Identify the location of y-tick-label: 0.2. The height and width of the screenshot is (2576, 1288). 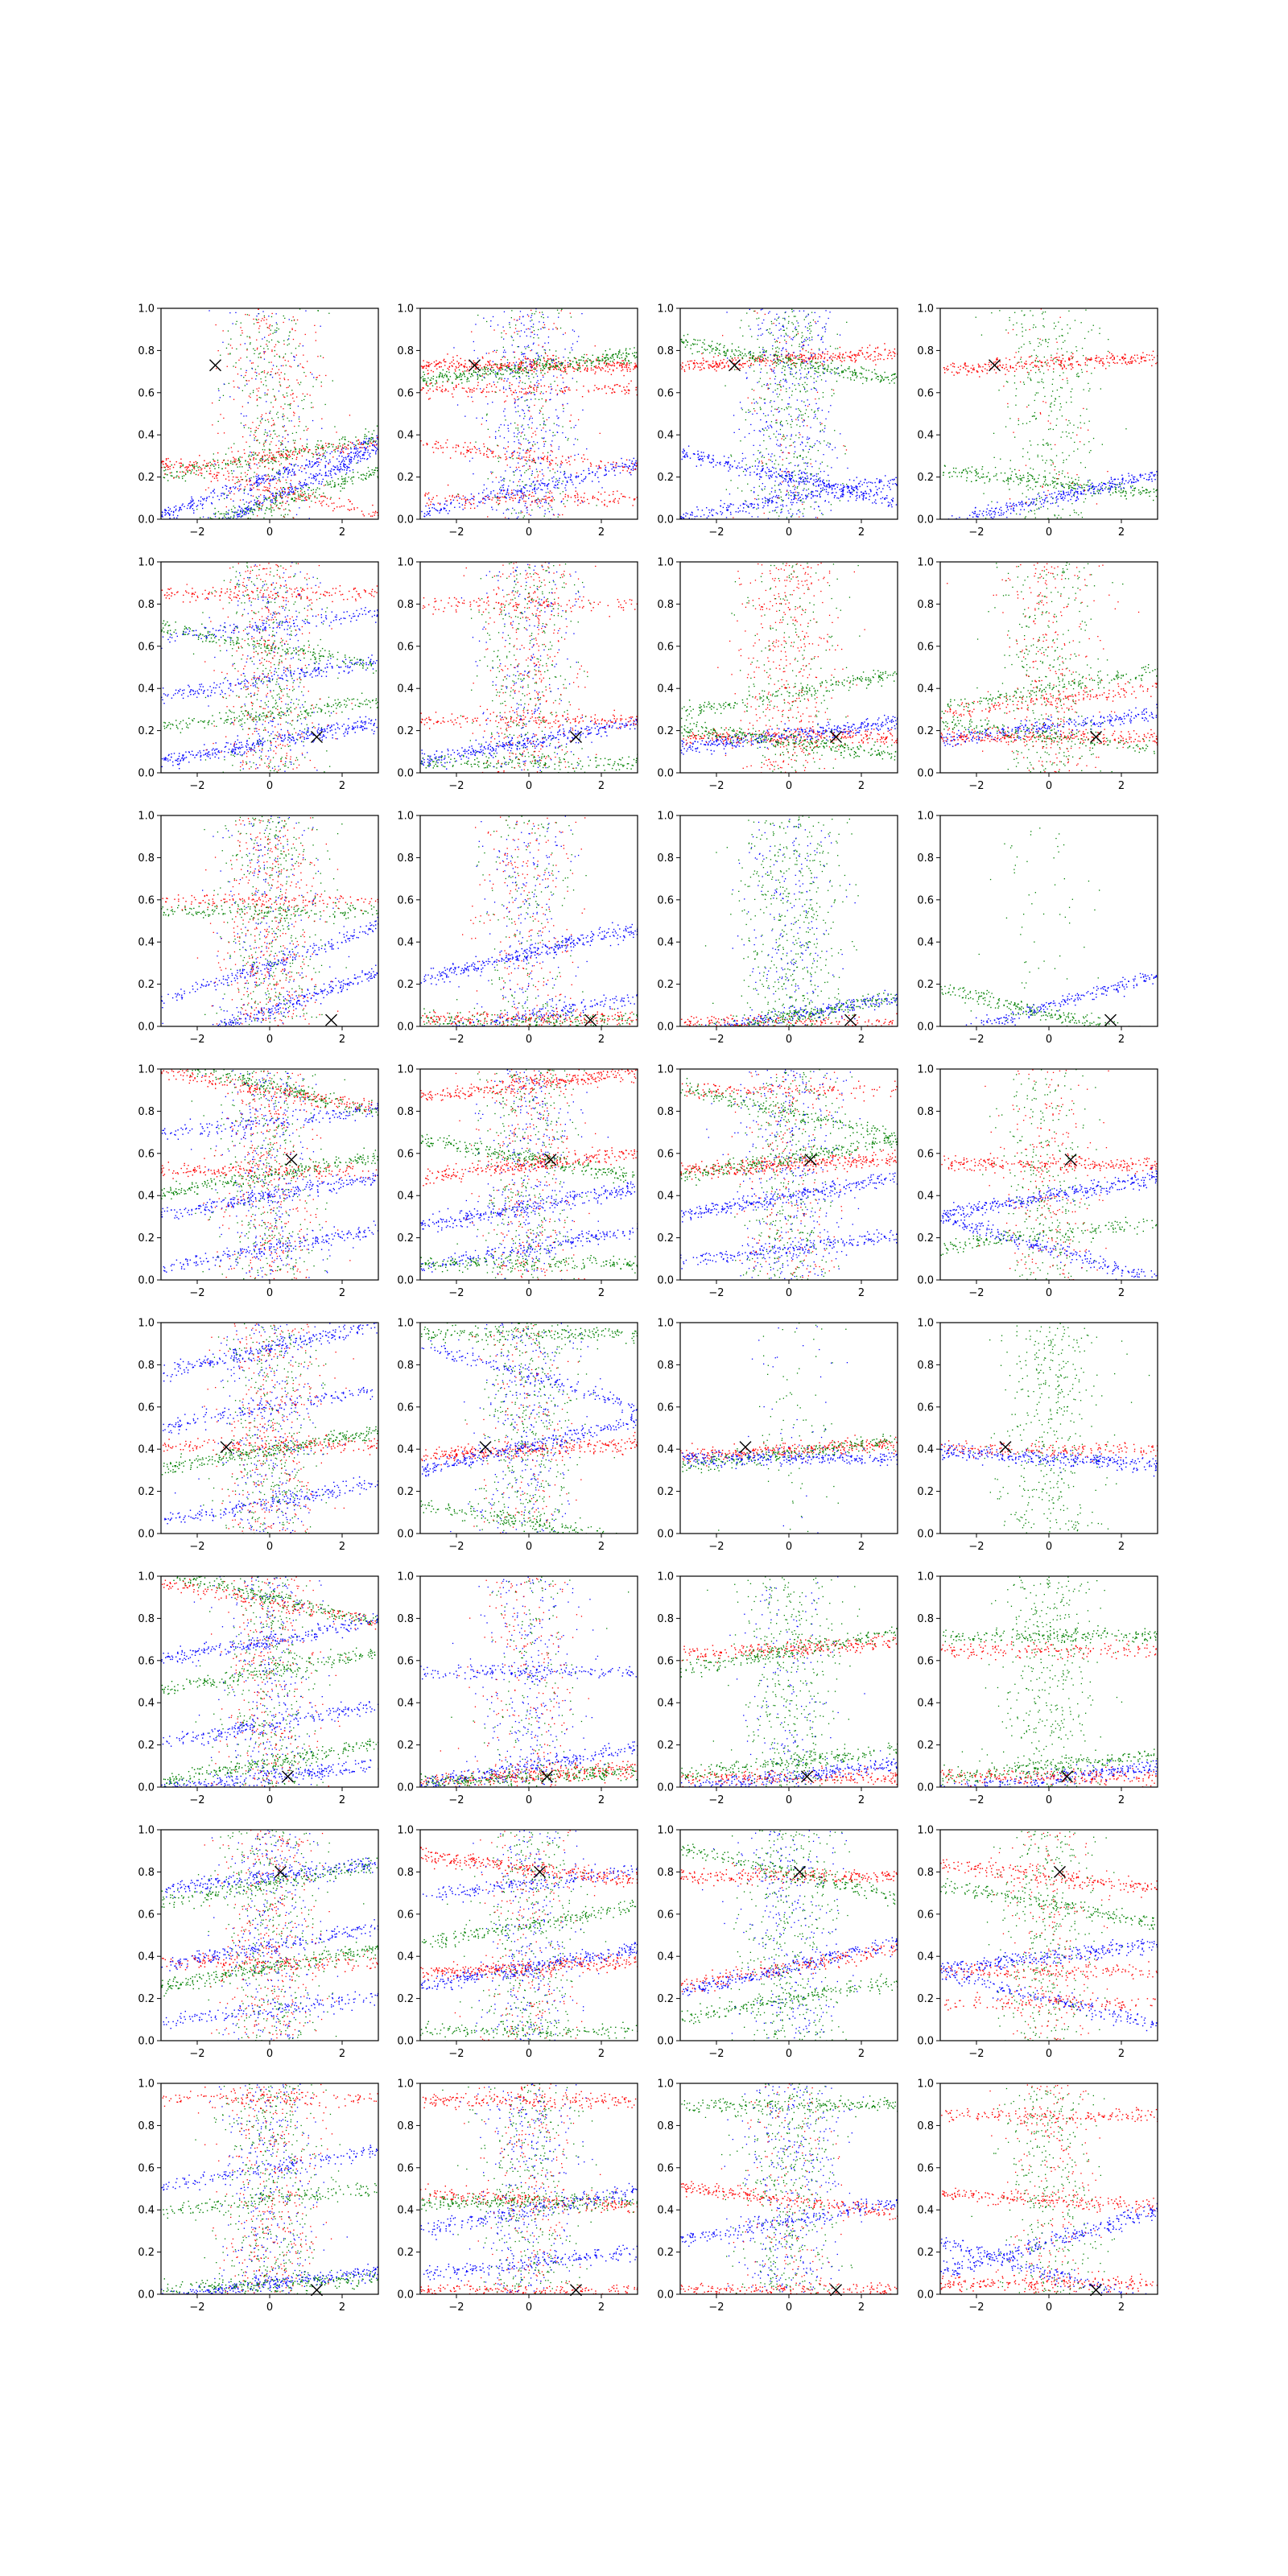
(146, 478).